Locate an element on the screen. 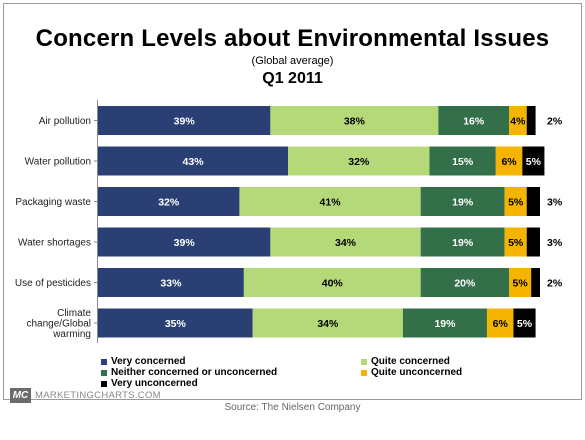  category-label: Water pollution is located at coordinates (58, 162).